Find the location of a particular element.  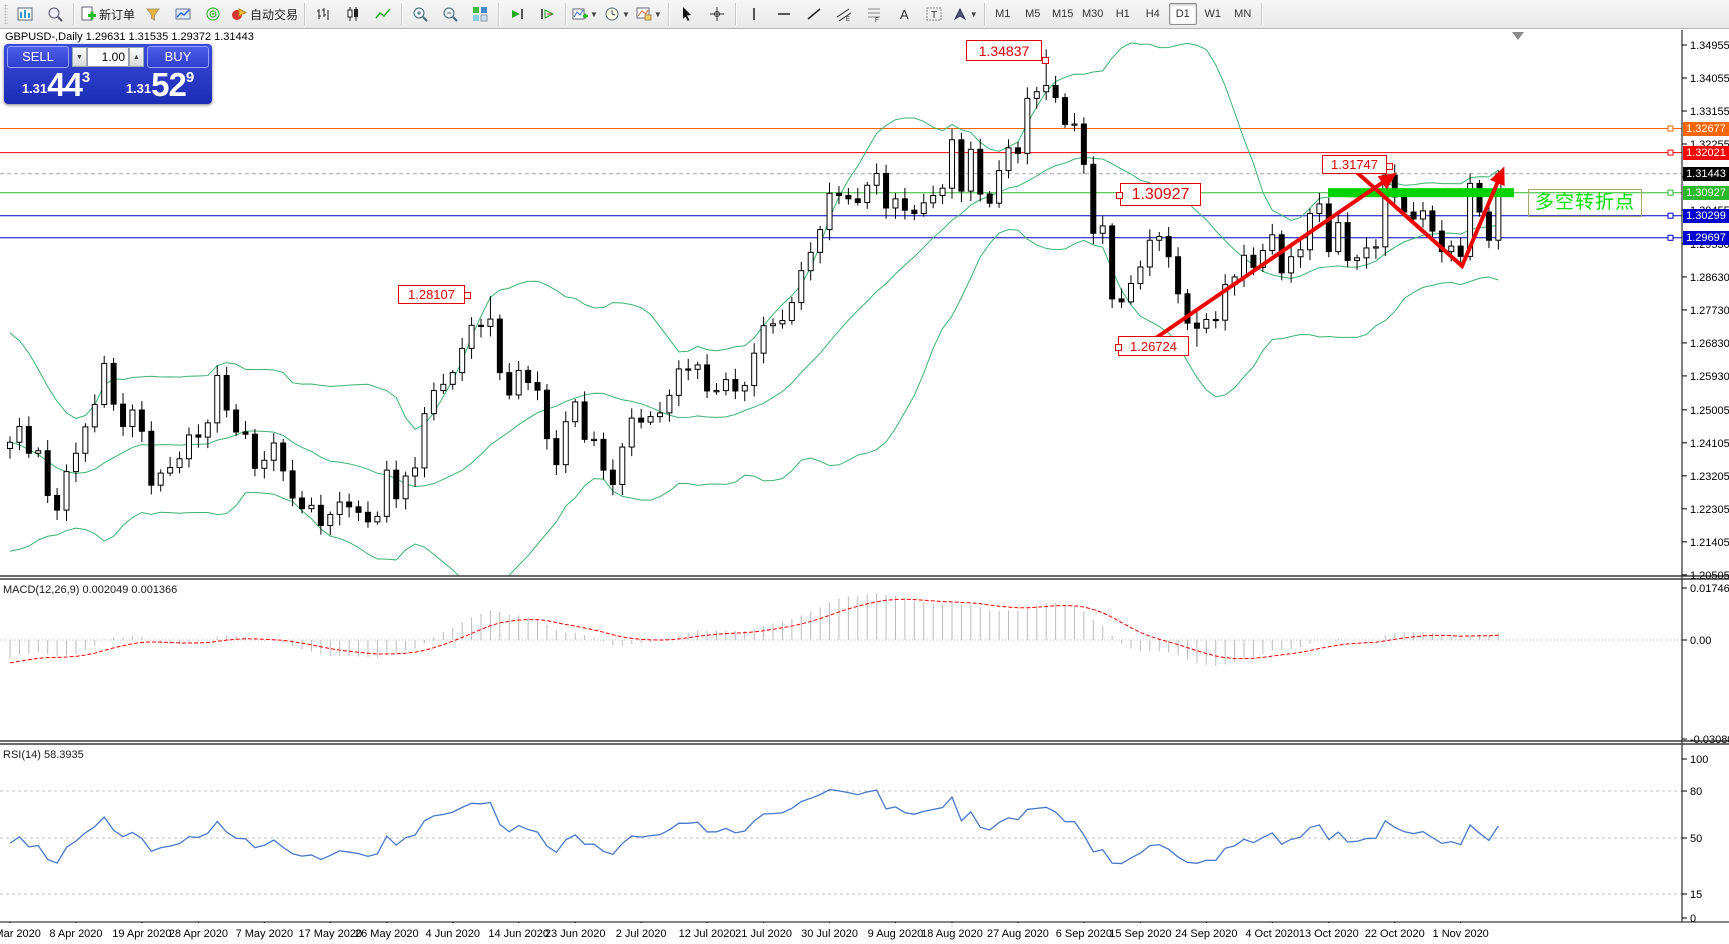

svg-text: A is located at coordinates (904, 14).